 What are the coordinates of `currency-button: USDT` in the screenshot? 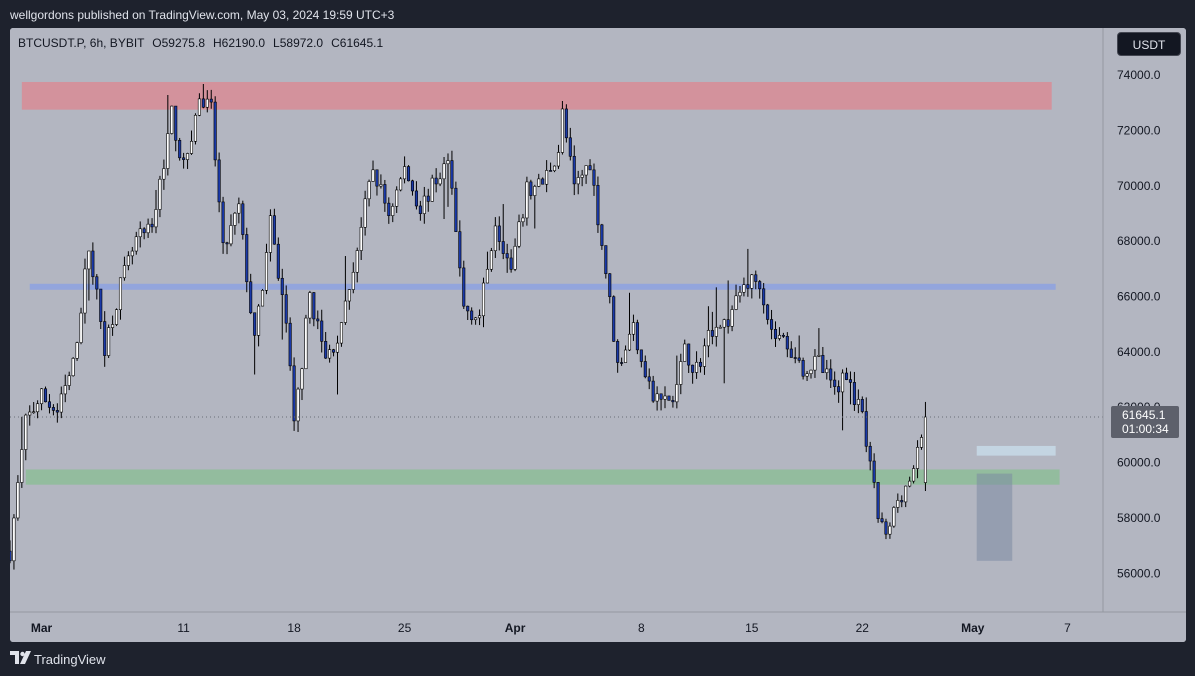 It's located at (1149, 44).